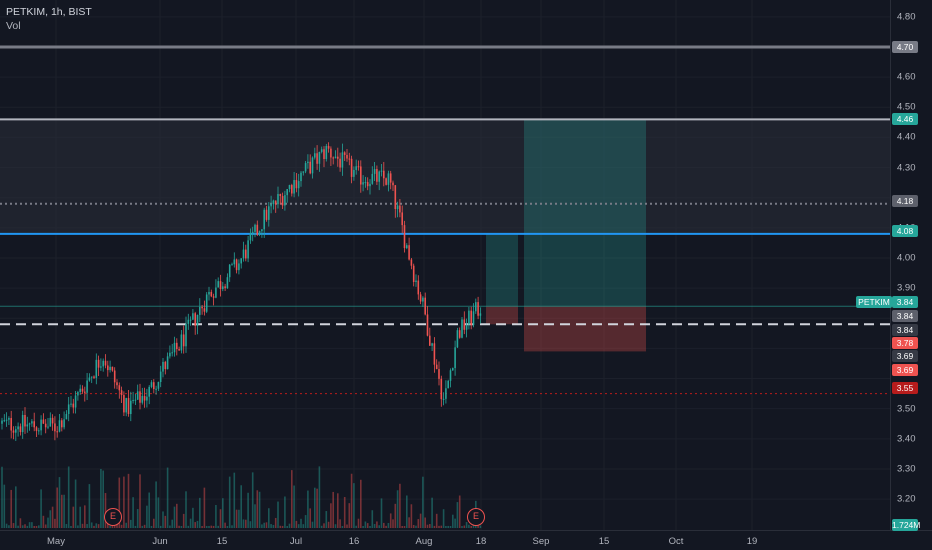 This screenshot has width=932, height=550. I want to click on price-axis, so click(911, 265).